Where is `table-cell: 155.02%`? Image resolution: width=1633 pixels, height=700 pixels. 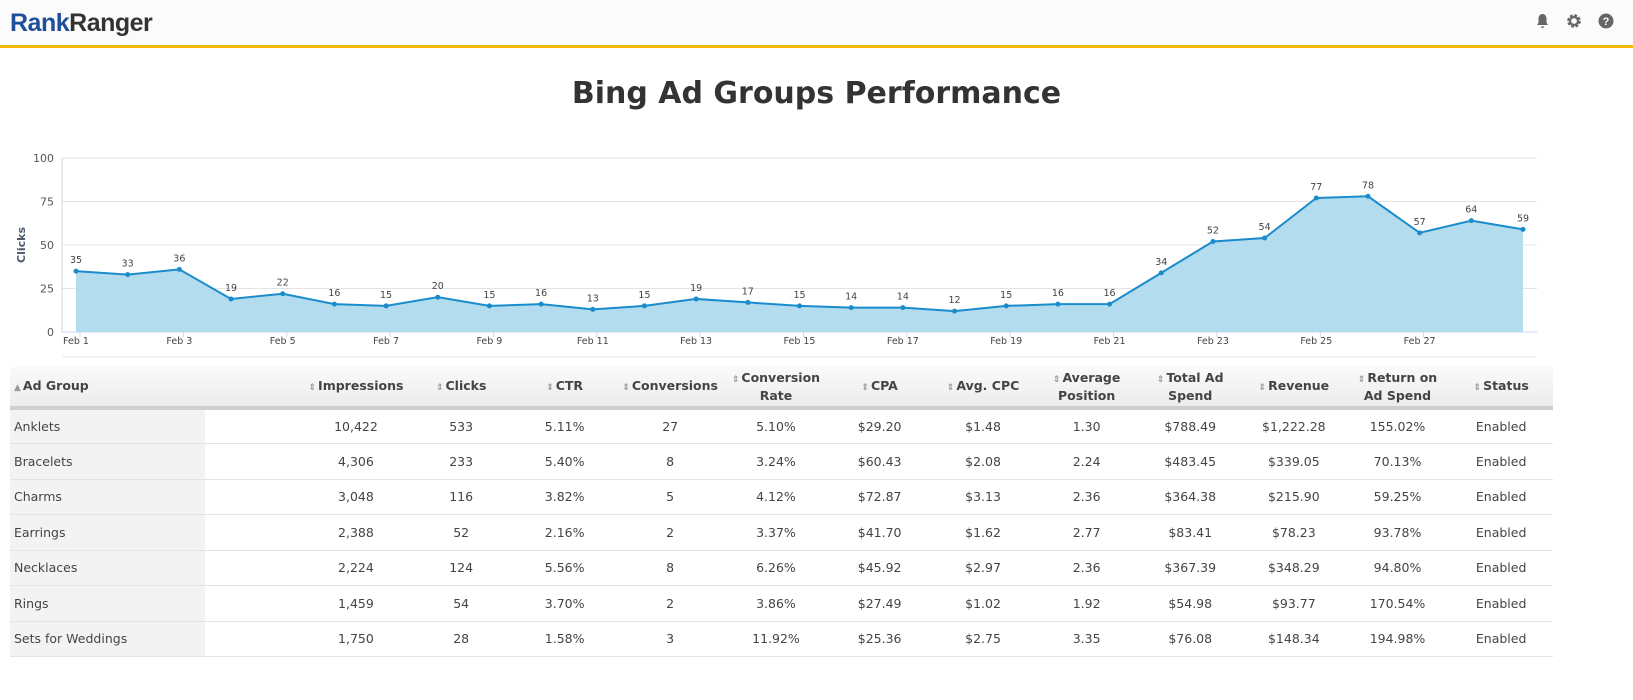
table-cell: 155.02% is located at coordinates (1397, 426).